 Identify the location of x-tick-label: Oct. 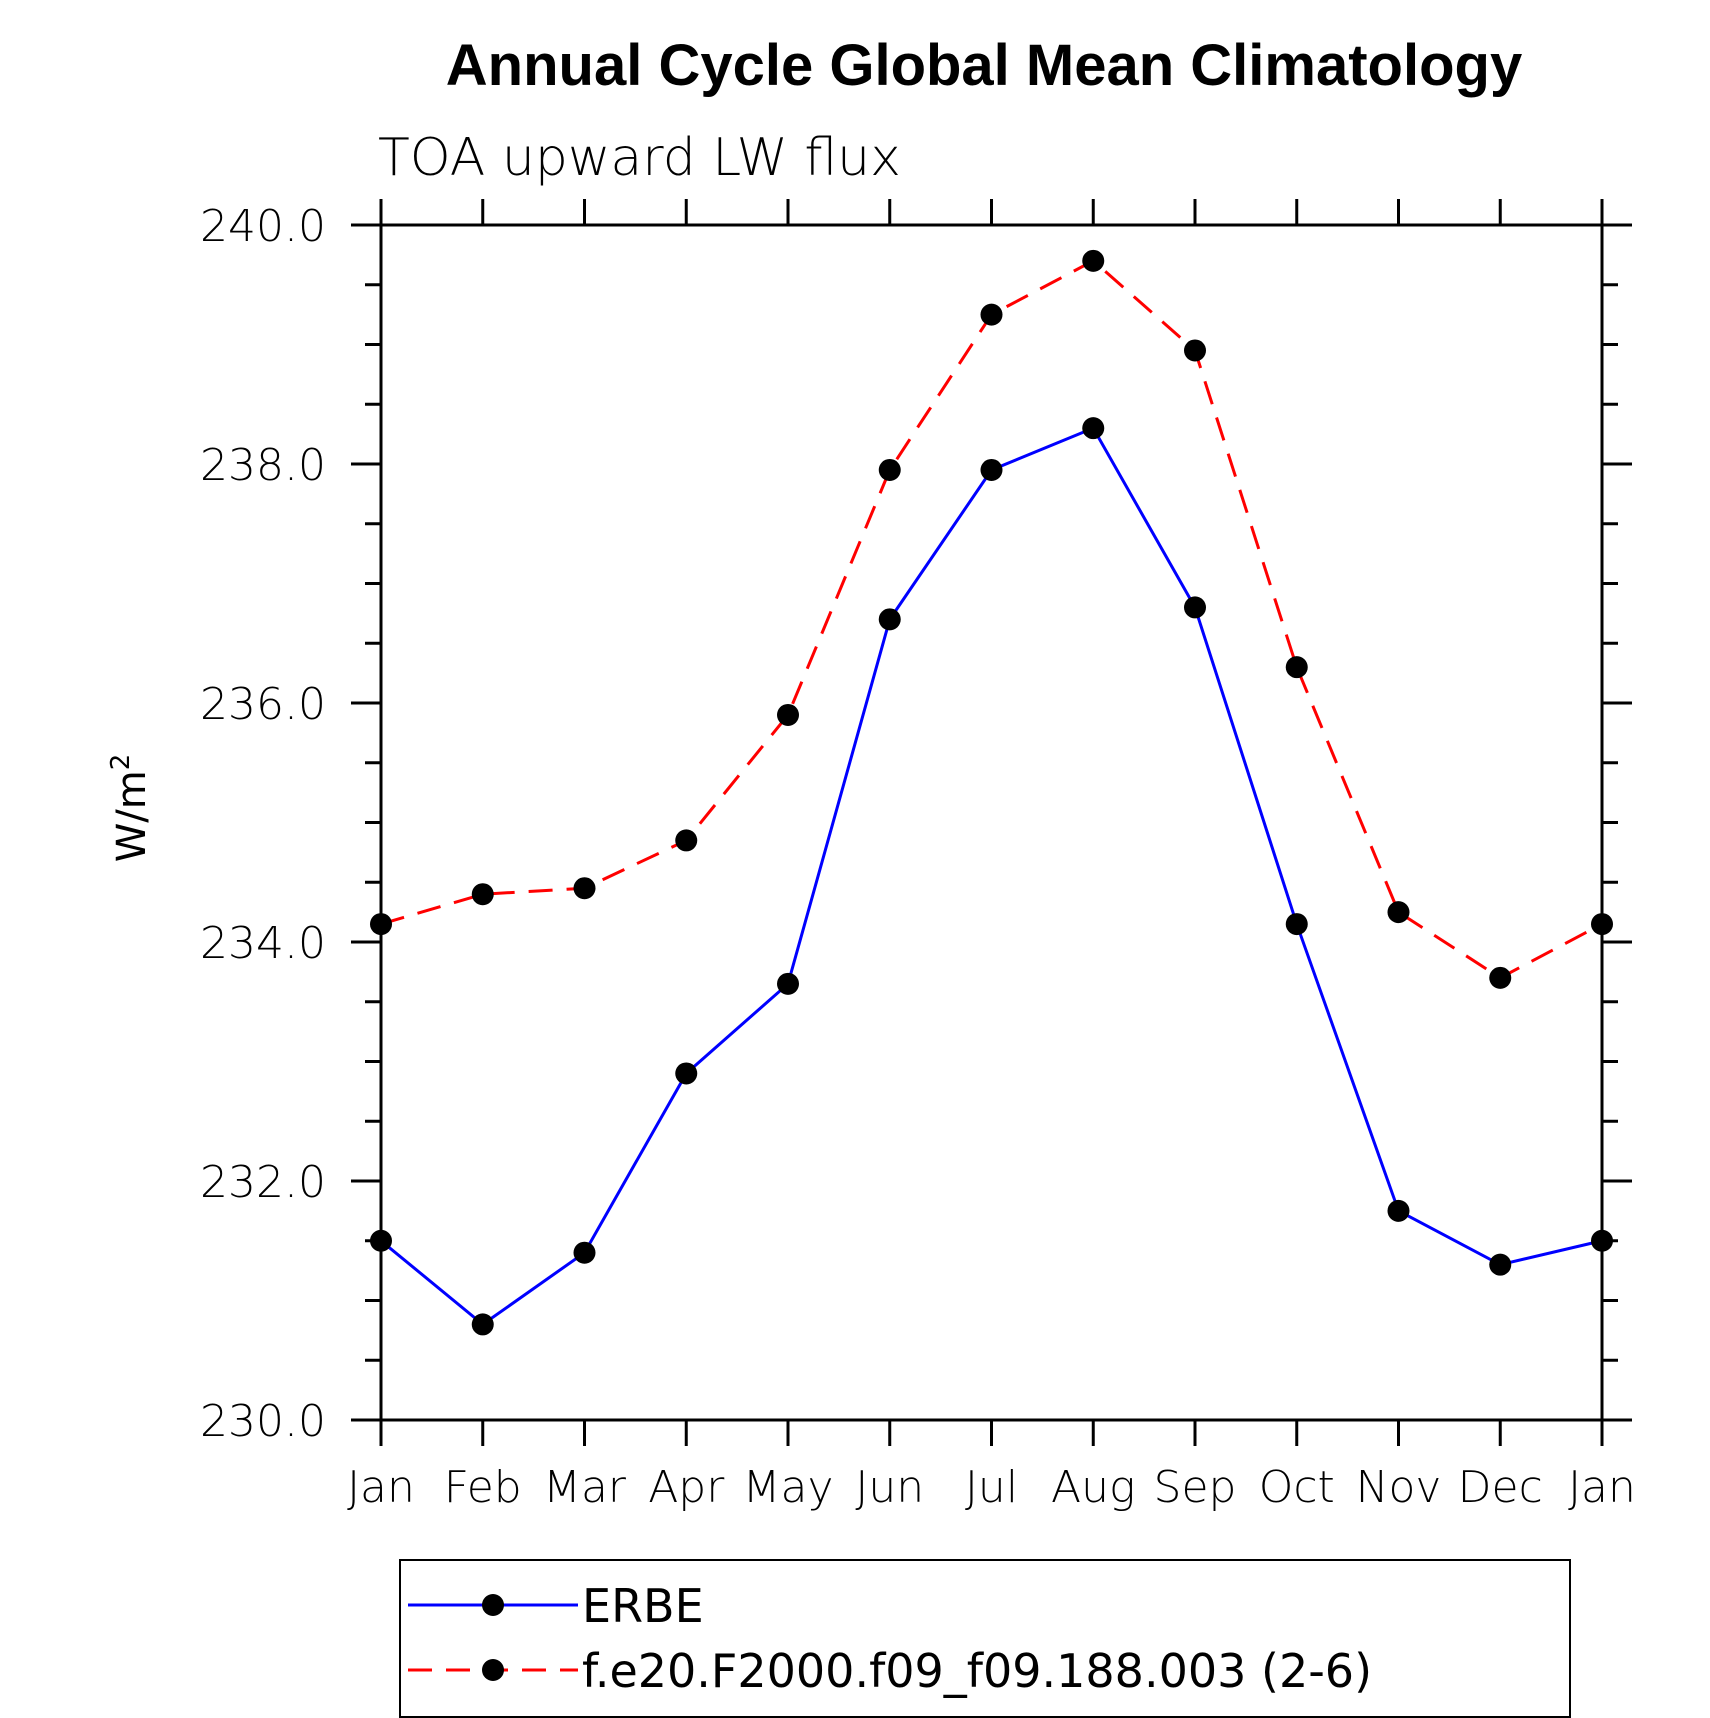
(1297, 1487).